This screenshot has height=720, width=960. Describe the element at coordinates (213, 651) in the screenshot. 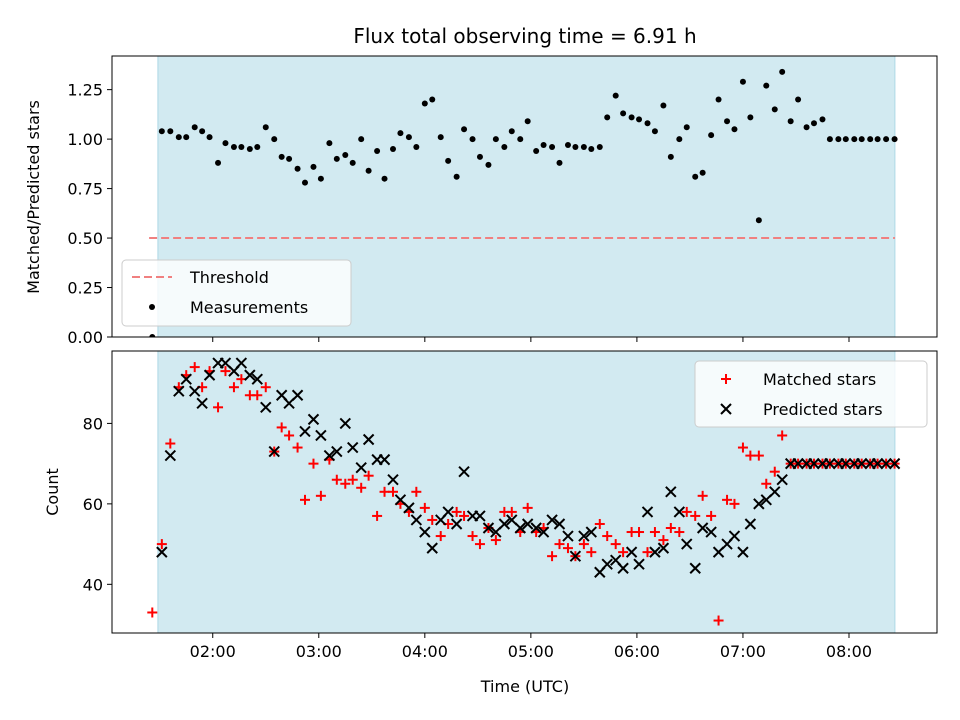

I see `x-tick-label: 02:00` at that location.